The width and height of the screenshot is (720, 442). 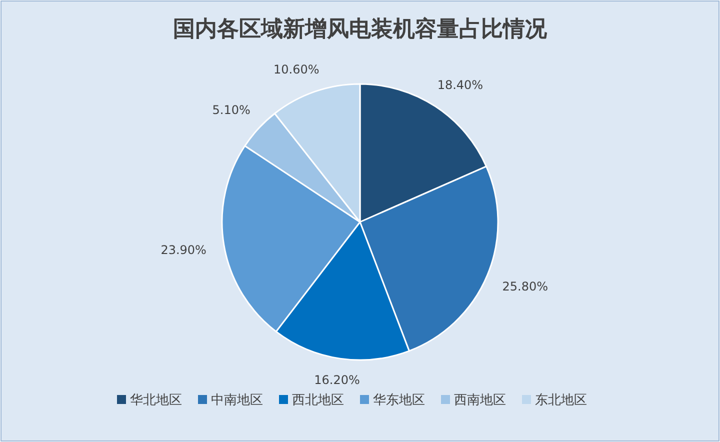 I want to click on legend-label: 东北地区, so click(x=561, y=400).